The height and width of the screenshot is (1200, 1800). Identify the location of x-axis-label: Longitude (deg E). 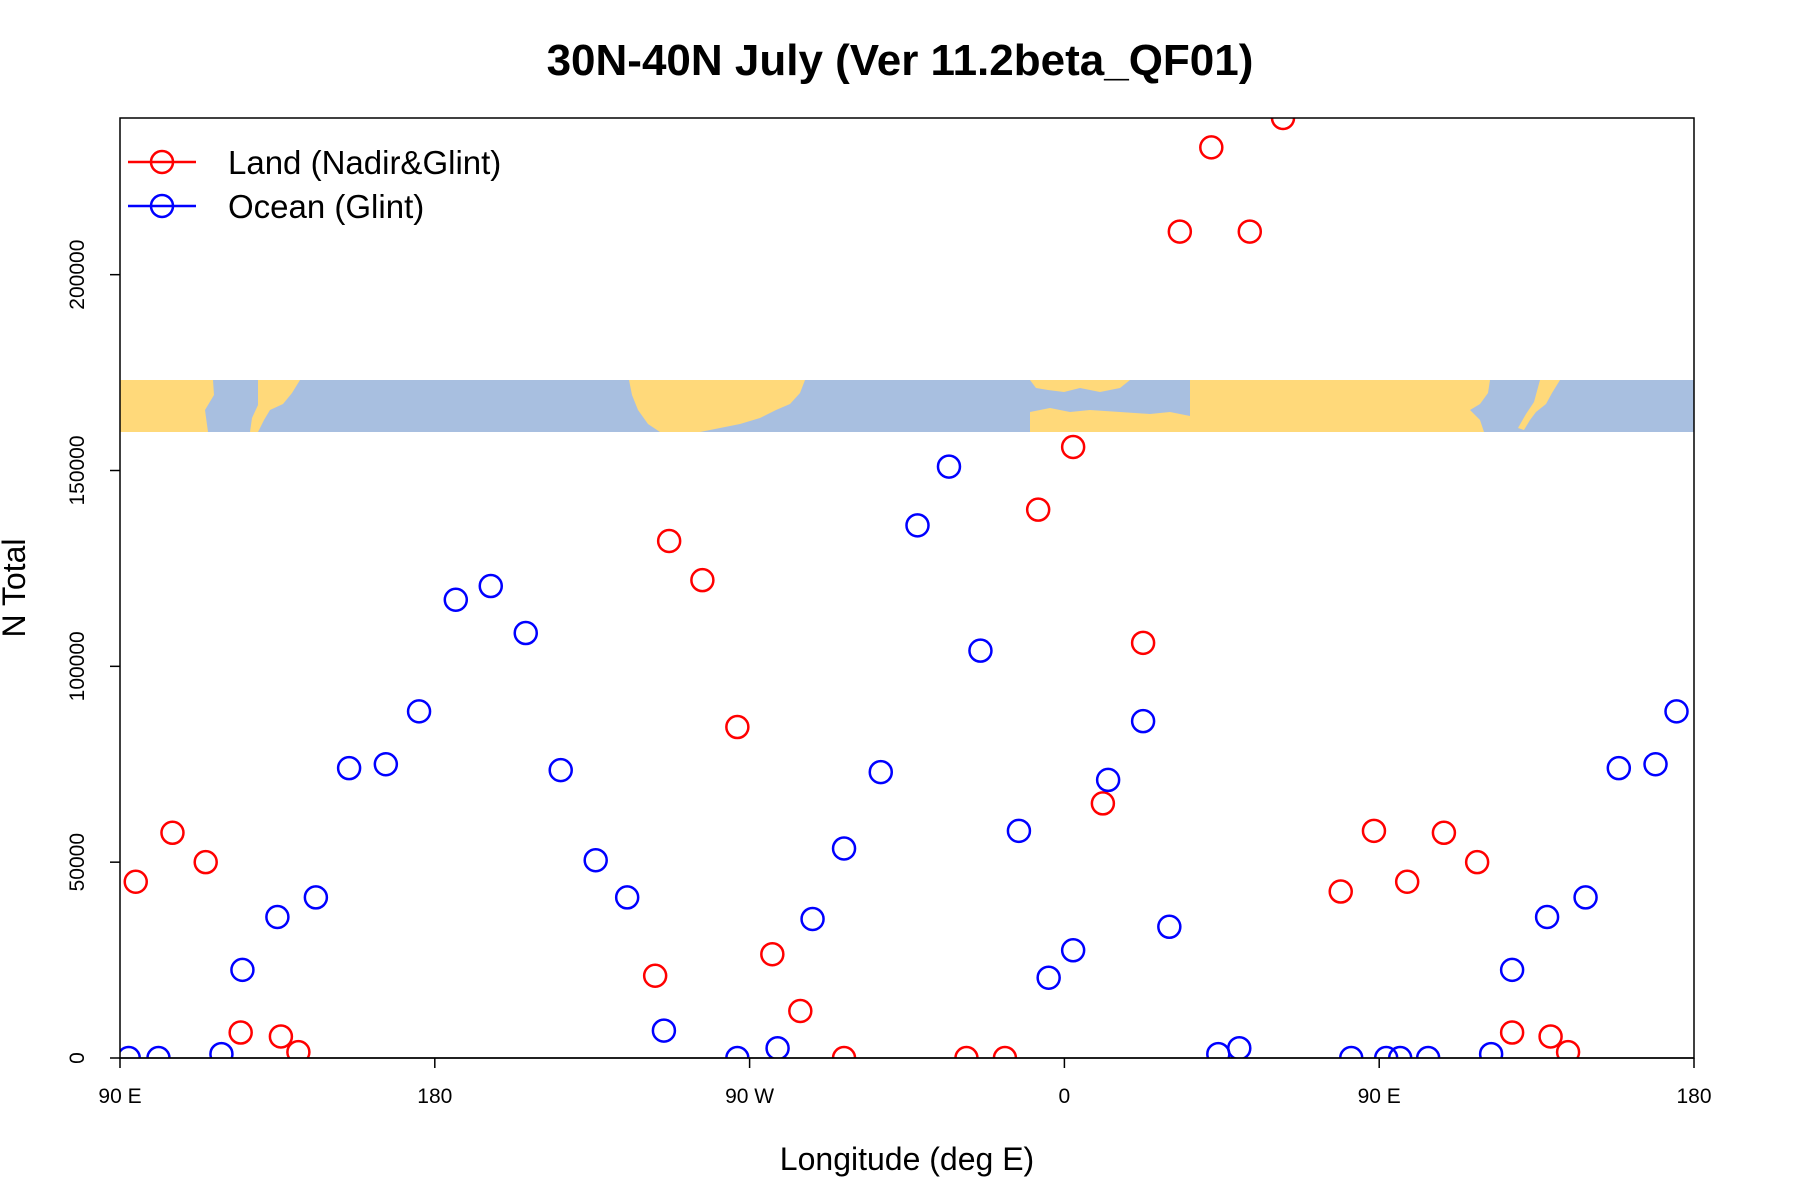
(907, 1159).